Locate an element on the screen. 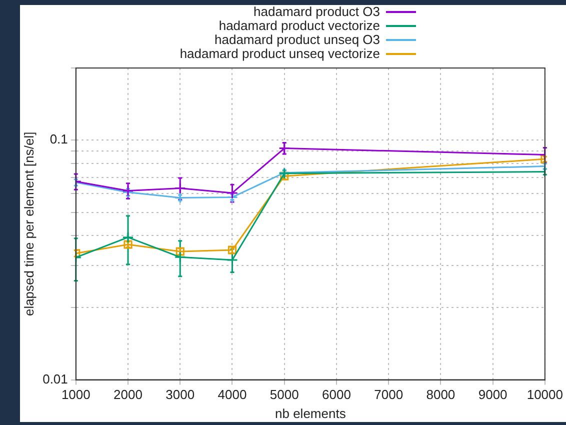 The image size is (566, 425). x-tick-label: 3000 is located at coordinates (180, 394).